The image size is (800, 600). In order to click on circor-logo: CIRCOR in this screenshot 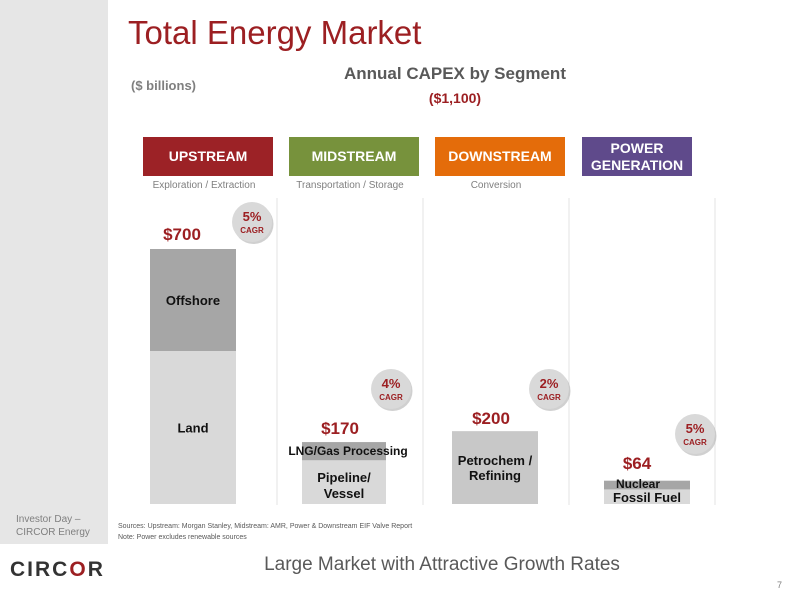, I will do `click(57, 570)`.